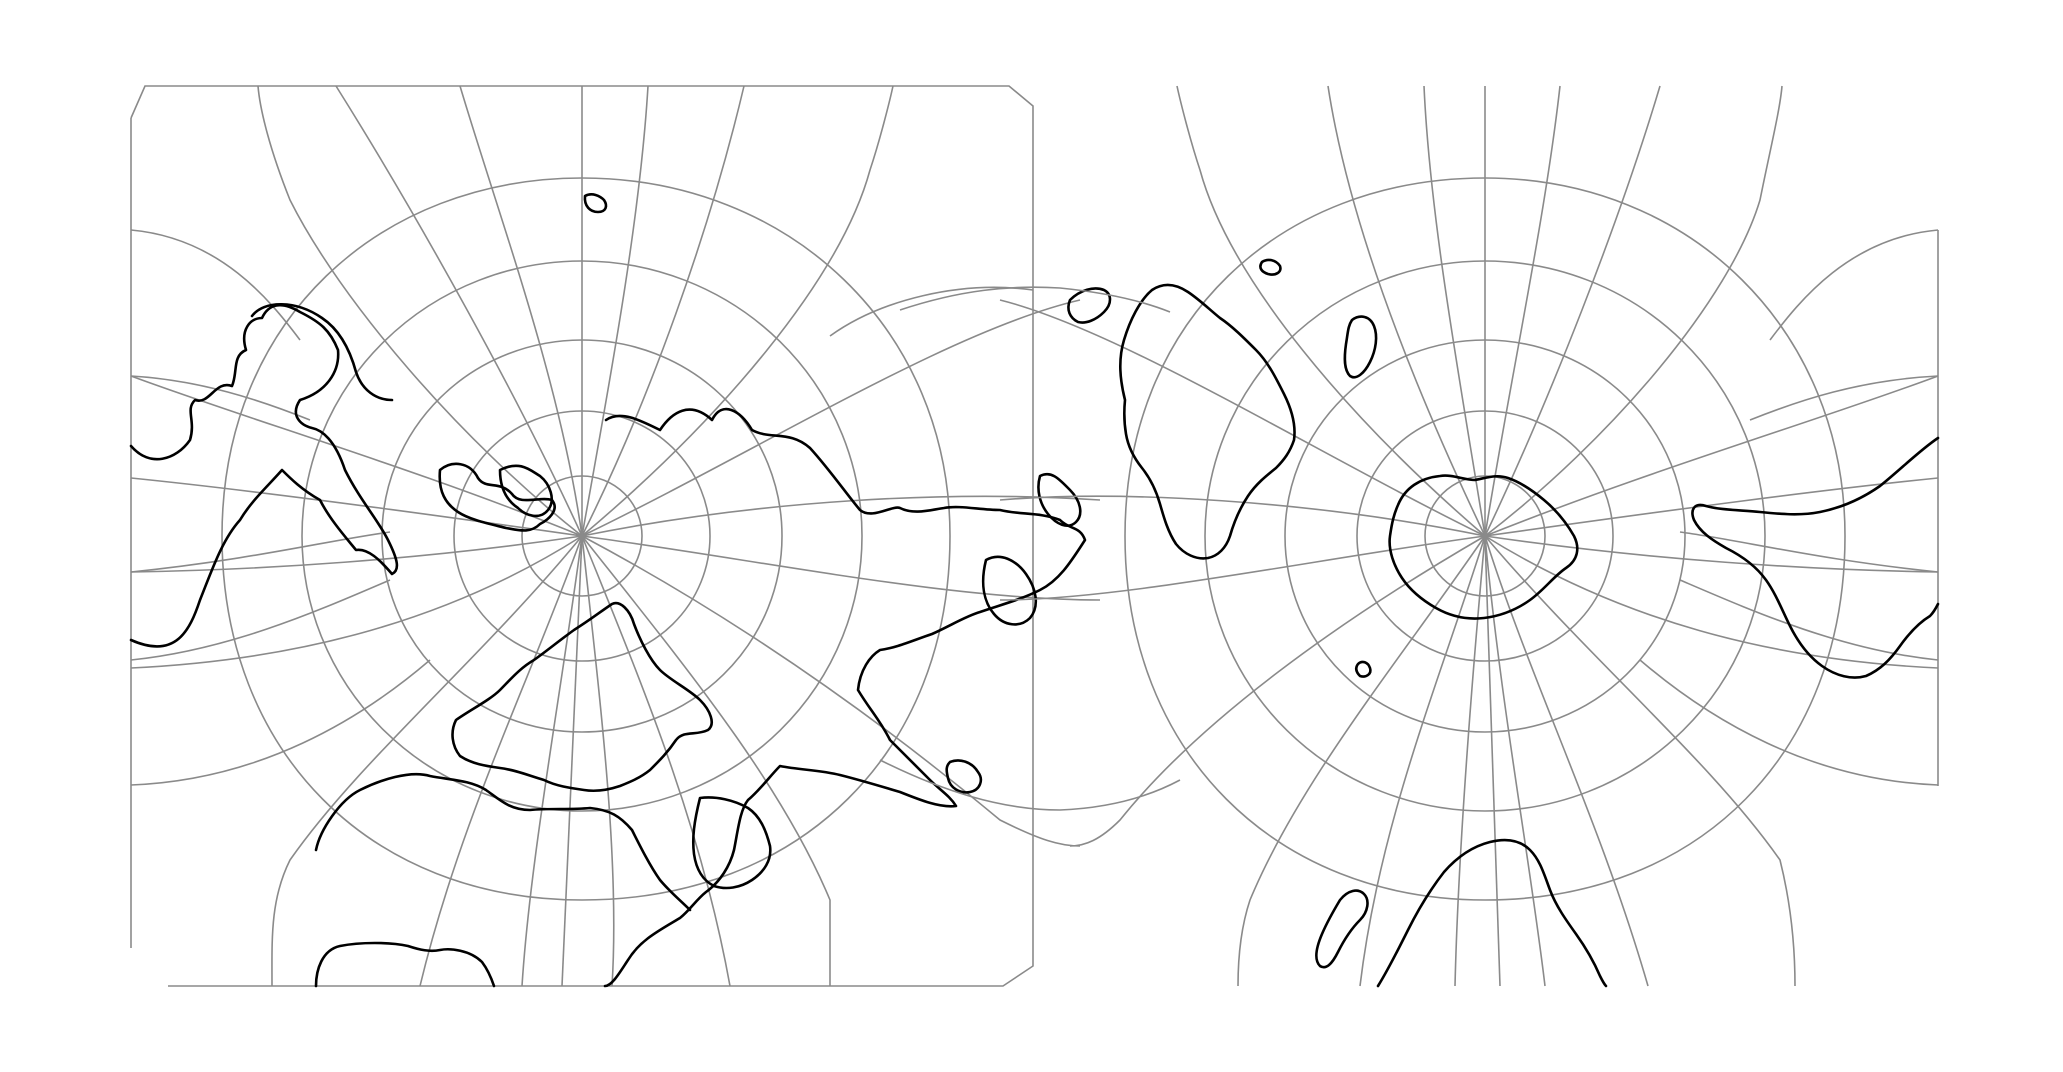  Describe the element at coordinates (1342, 929) in the screenshot. I see `coastline-new-zealand` at that location.